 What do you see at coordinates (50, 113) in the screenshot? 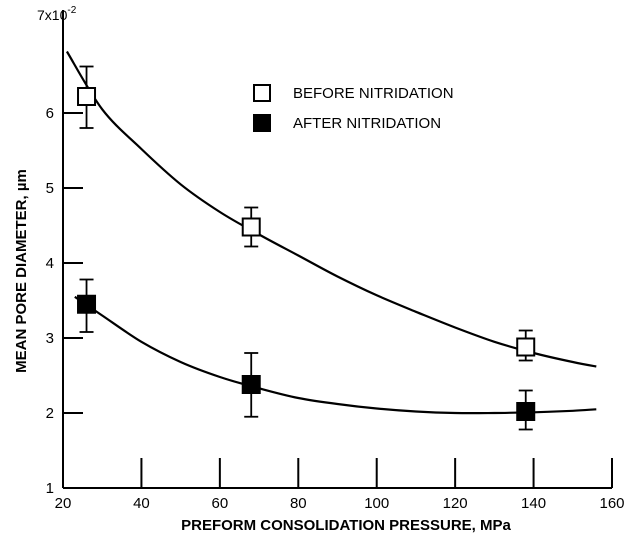
I see `y-tick-label: 6` at bounding box center [50, 113].